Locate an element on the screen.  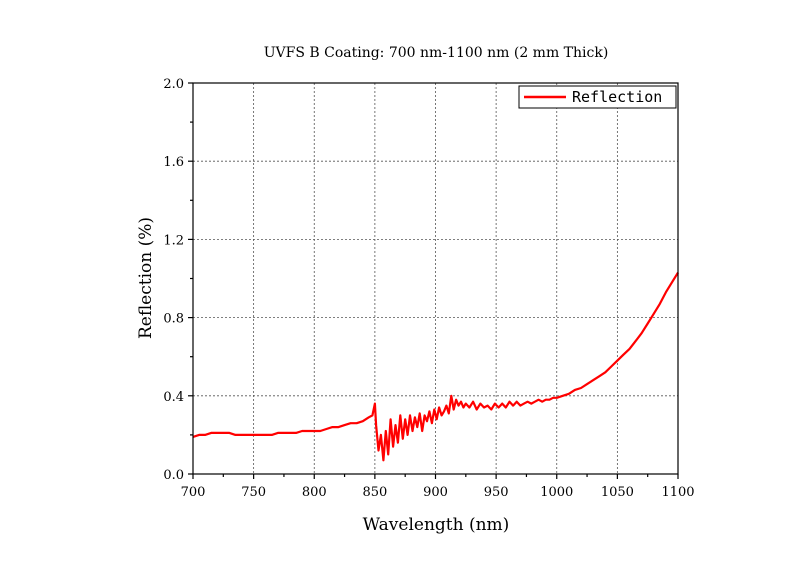
x-tick-label: 750 is located at coordinates (253, 492).